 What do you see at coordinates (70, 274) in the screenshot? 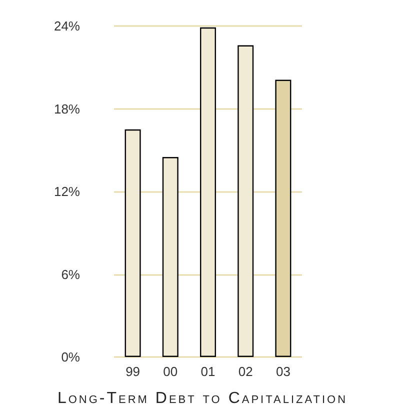
I see `y-tick-label: 6%` at bounding box center [70, 274].